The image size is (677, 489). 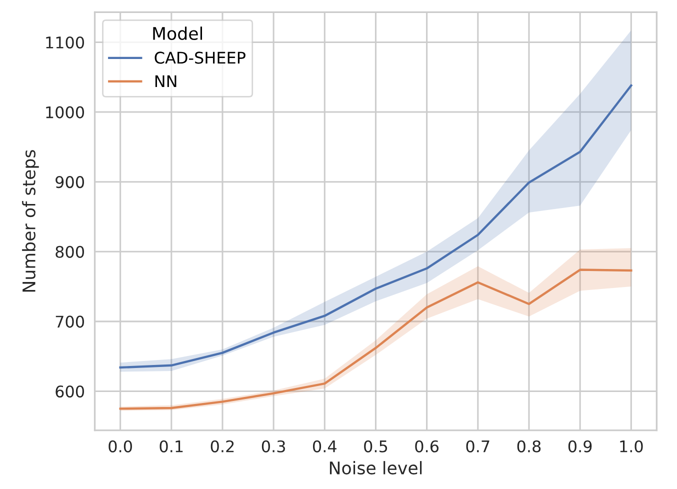 What do you see at coordinates (70, 391) in the screenshot?
I see `y-tick-label: 600` at bounding box center [70, 391].